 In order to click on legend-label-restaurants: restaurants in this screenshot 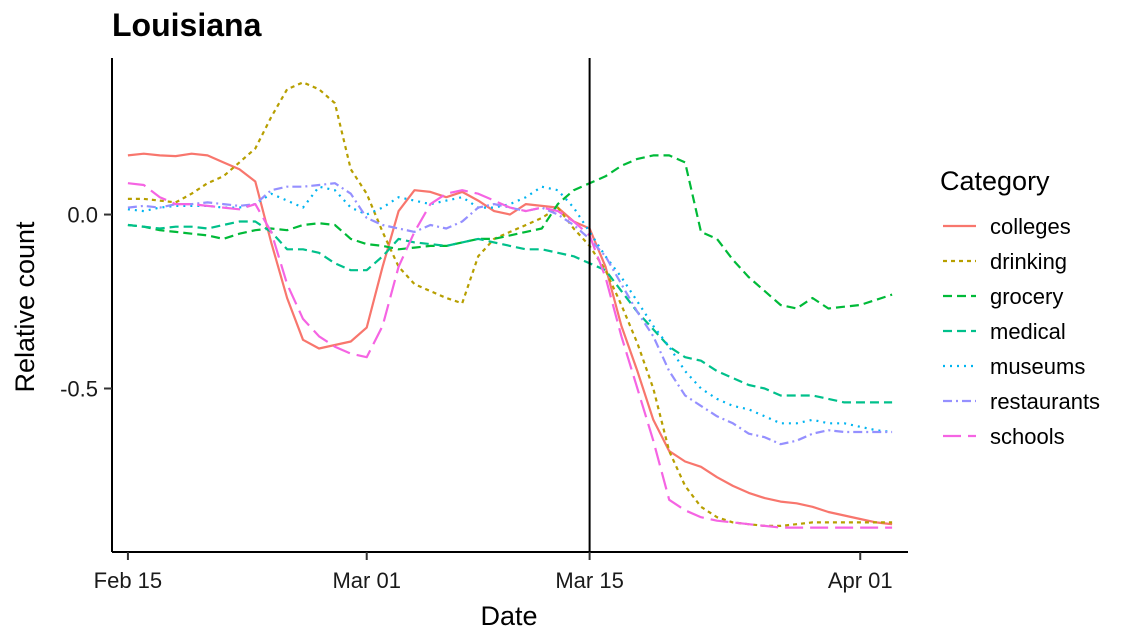, I will do `click(1045, 401)`.